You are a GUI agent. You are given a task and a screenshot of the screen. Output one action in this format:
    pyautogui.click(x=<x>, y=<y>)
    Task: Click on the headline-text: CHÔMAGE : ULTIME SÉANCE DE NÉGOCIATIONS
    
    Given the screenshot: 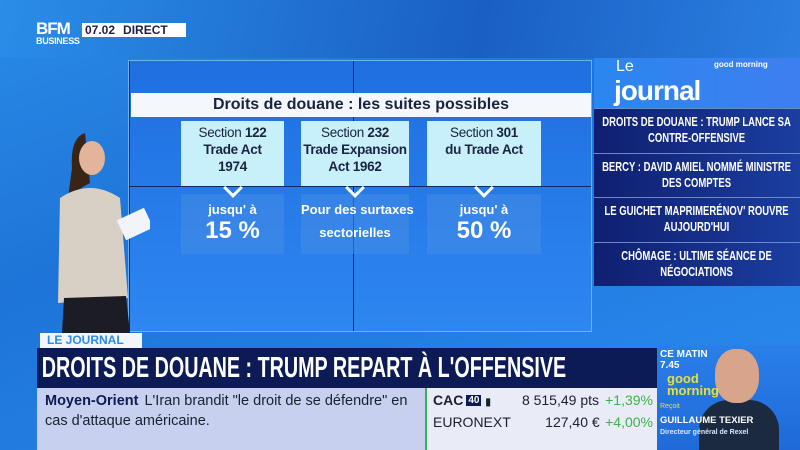 What is the action you would take?
    pyautogui.click(x=696, y=263)
    